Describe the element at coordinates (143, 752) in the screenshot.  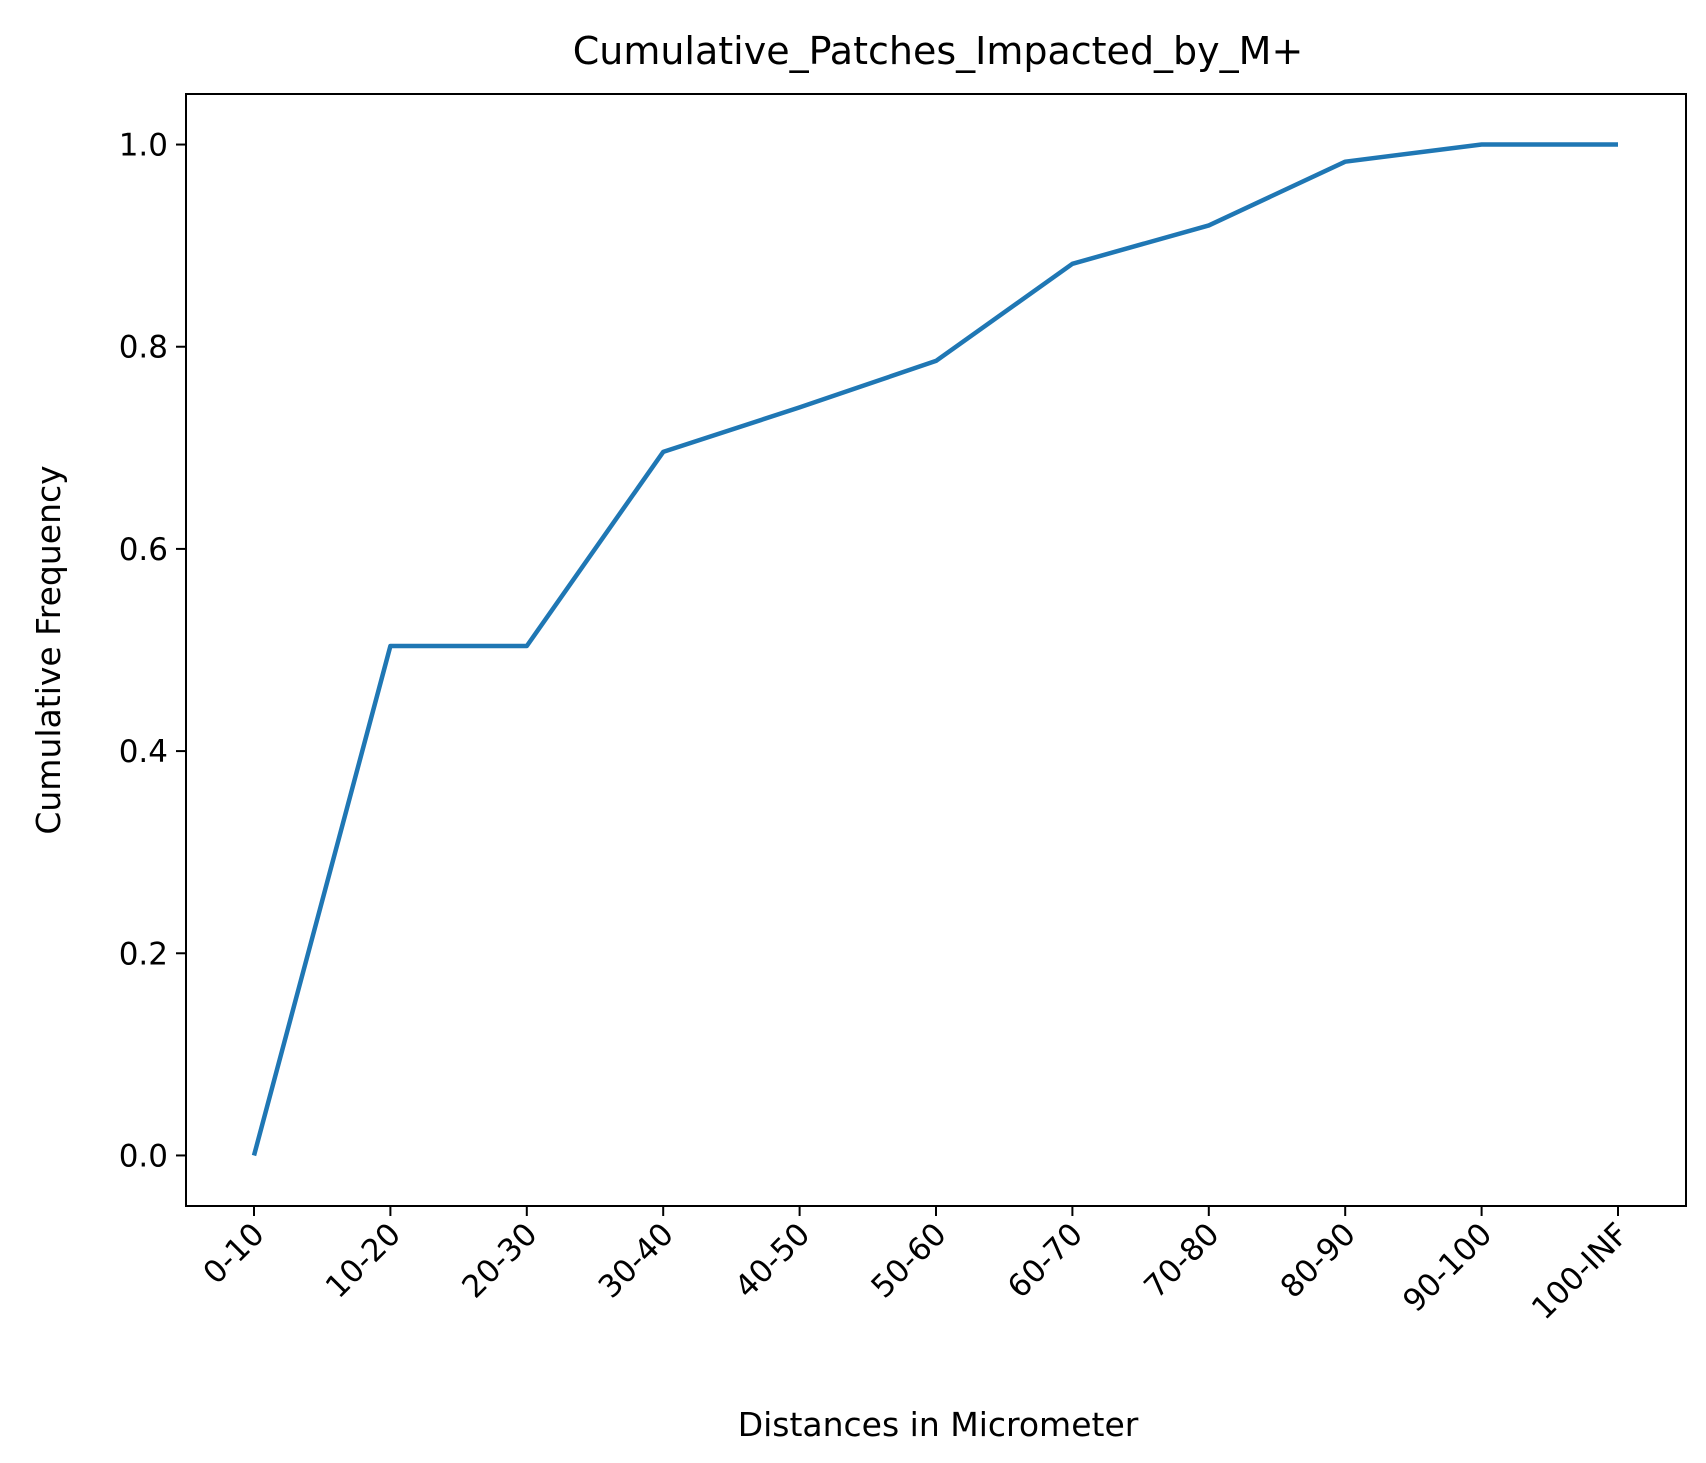
I see `y-tick-label: 0.4` at that location.